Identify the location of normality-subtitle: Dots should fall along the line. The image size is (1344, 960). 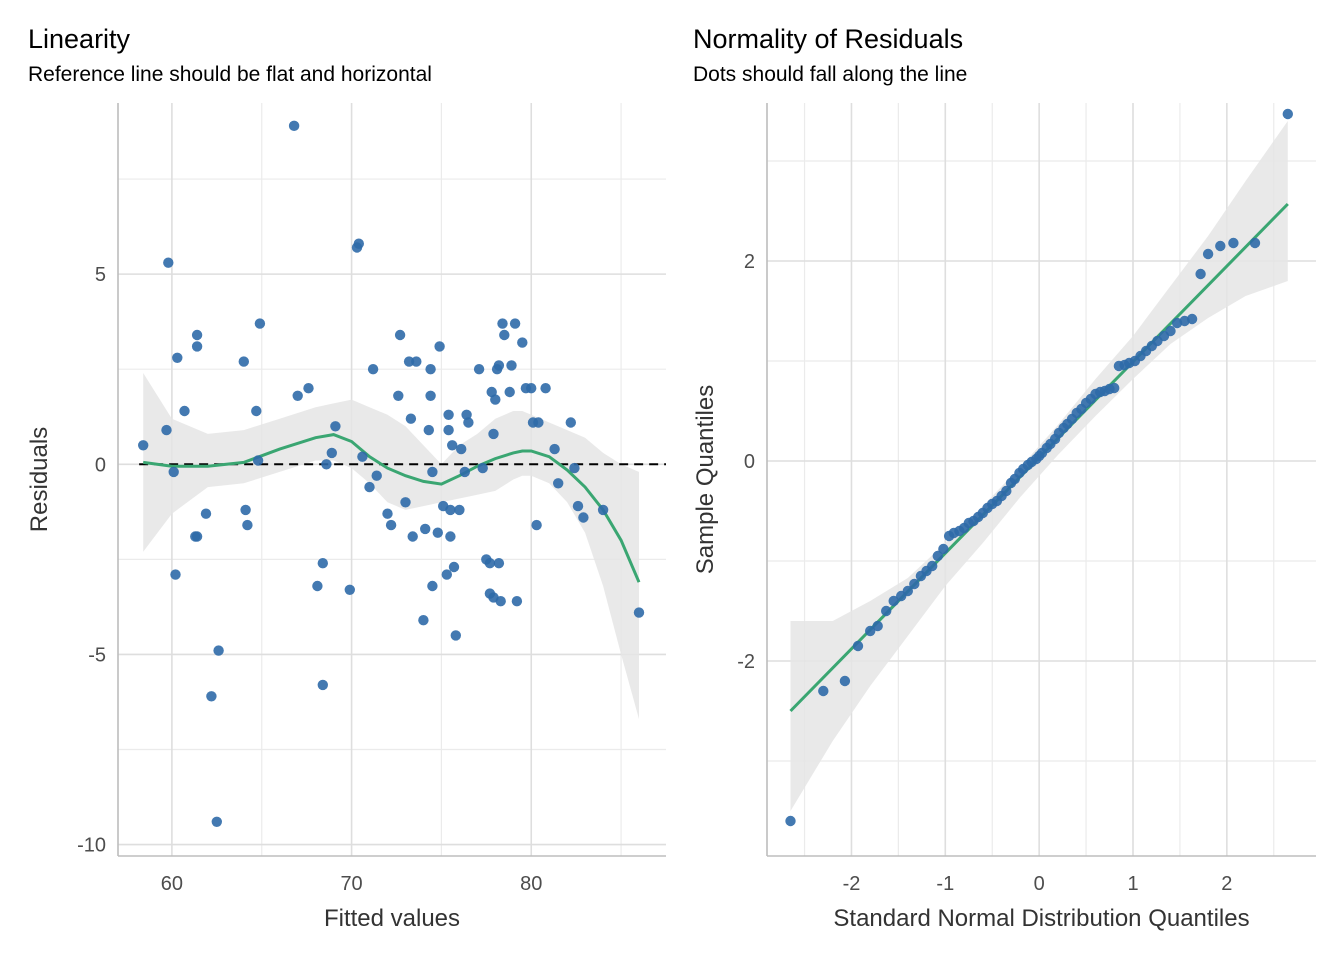
(830, 74).